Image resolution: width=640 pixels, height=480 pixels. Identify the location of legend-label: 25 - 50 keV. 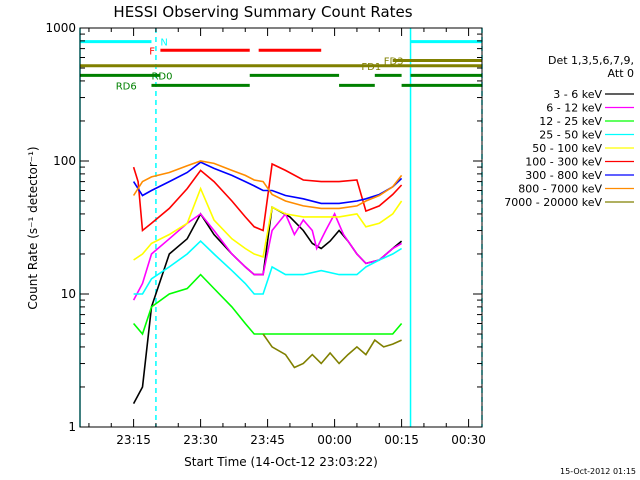
(570, 135).